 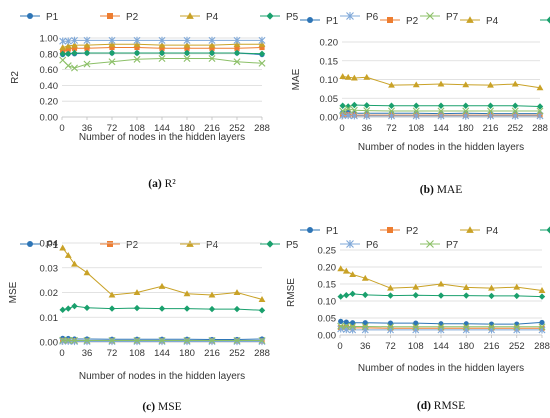 What do you see at coordinates (199, 245) in the screenshot?
I see `legend-item-p4: P4` at bounding box center [199, 245].